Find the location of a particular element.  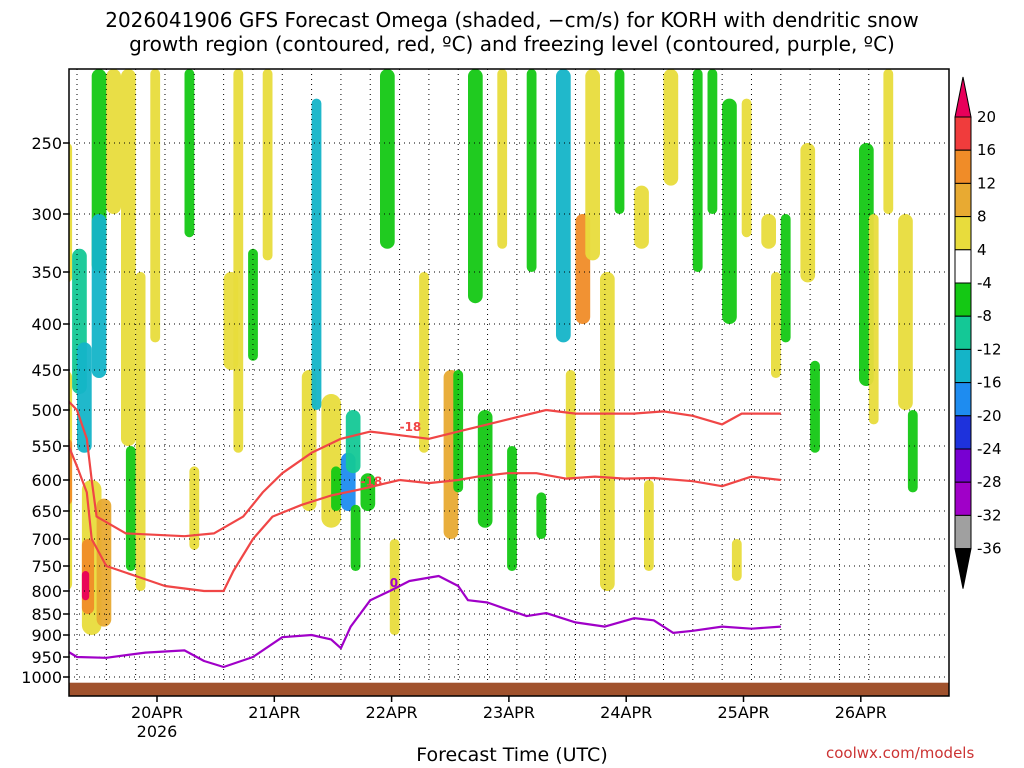

y-tick-label: 900 is located at coordinates (46, 635).